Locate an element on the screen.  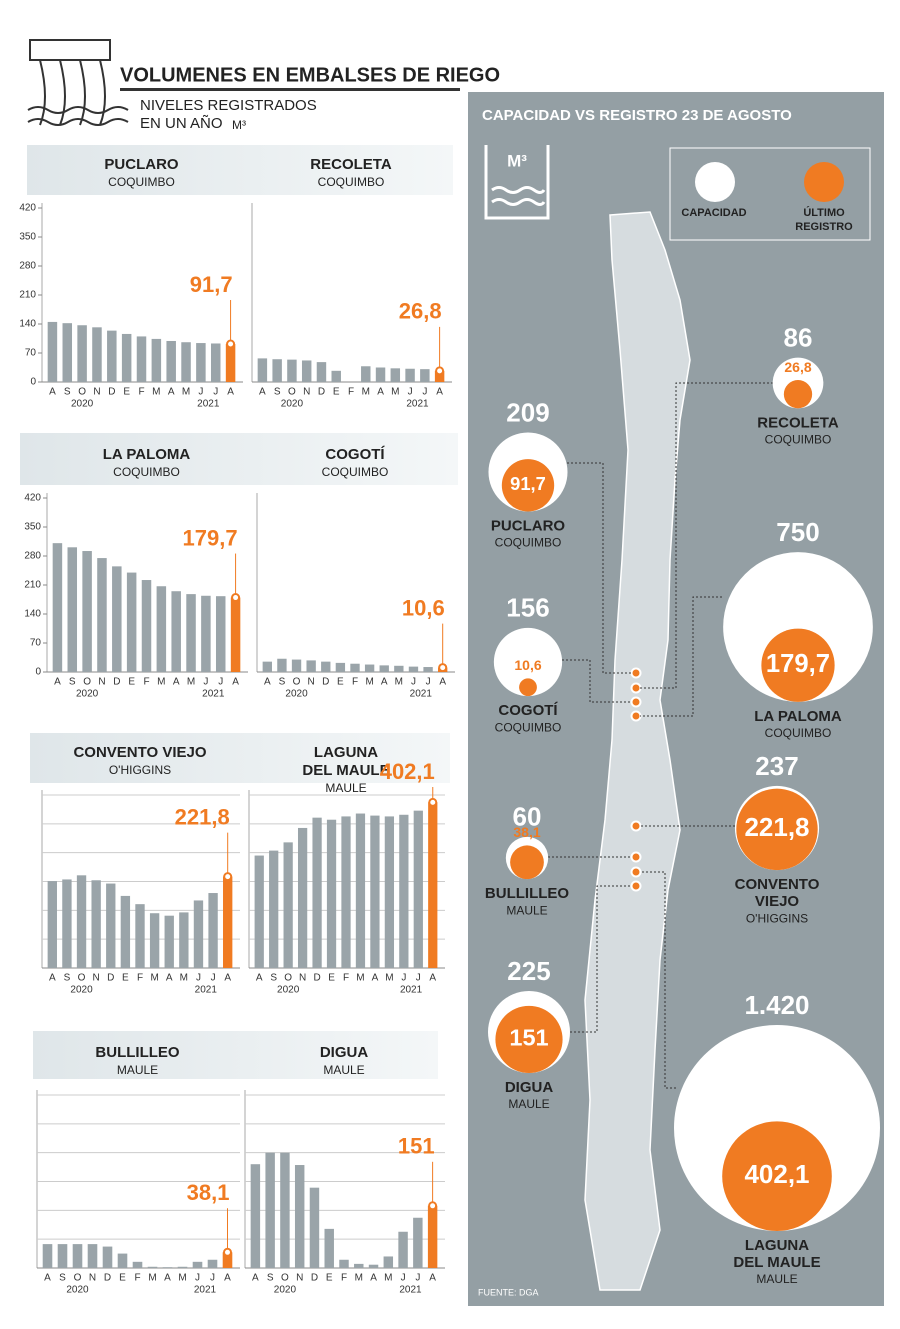
record-label: 402,1 is located at coordinates (776, 1174).